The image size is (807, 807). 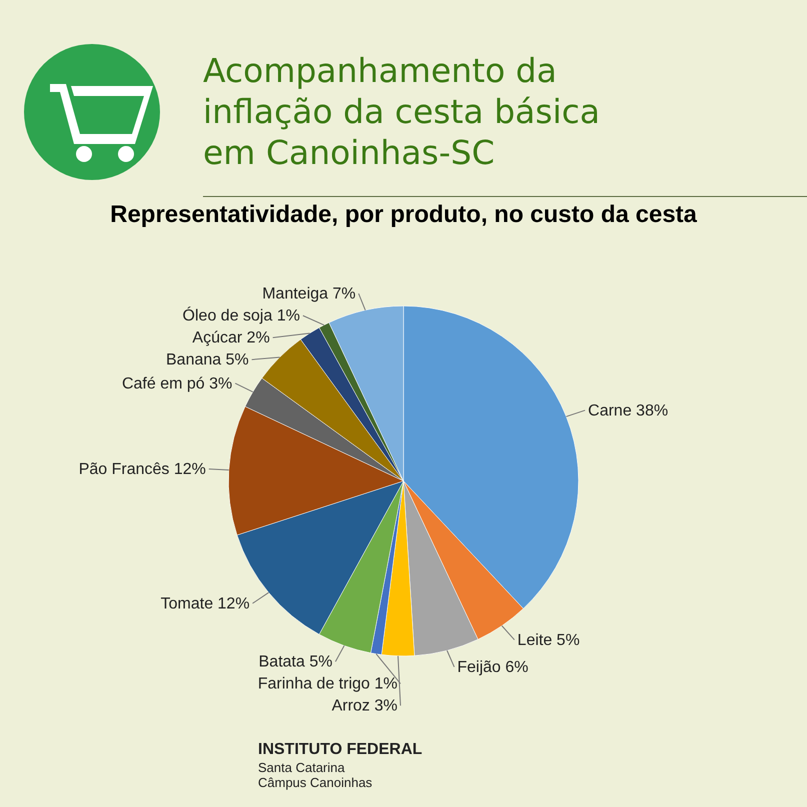 I want to click on slice-label: Manteiga 7%, so click(x=309, y=294).